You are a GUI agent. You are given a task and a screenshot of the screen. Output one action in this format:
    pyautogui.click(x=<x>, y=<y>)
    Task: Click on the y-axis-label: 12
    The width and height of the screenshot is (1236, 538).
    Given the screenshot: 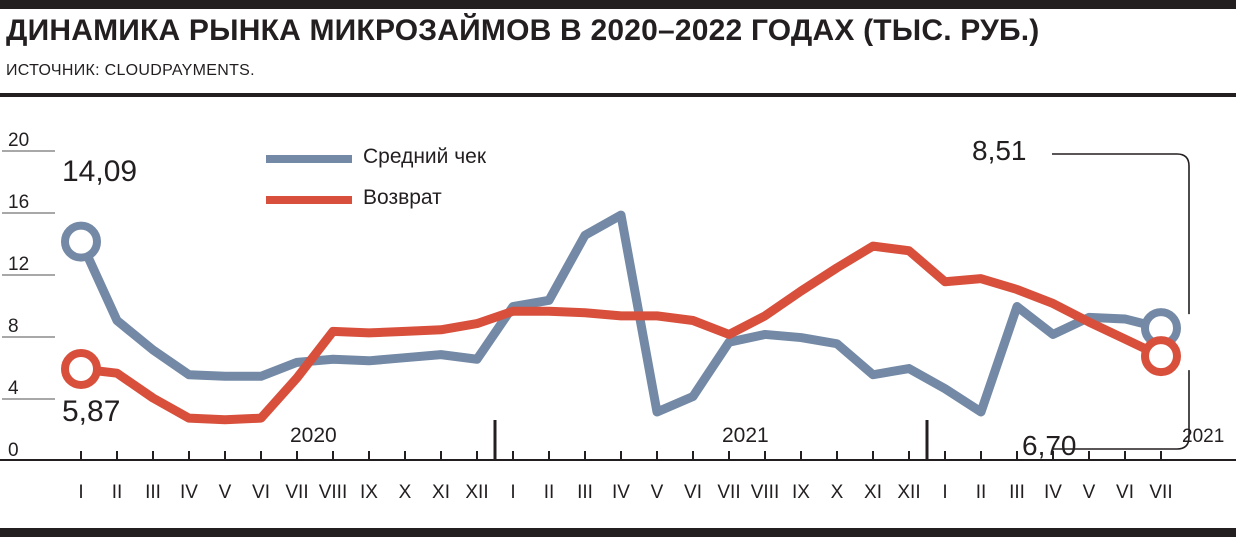 What is the action you would take?
    pyautogui.click(x=19, y=264)
    